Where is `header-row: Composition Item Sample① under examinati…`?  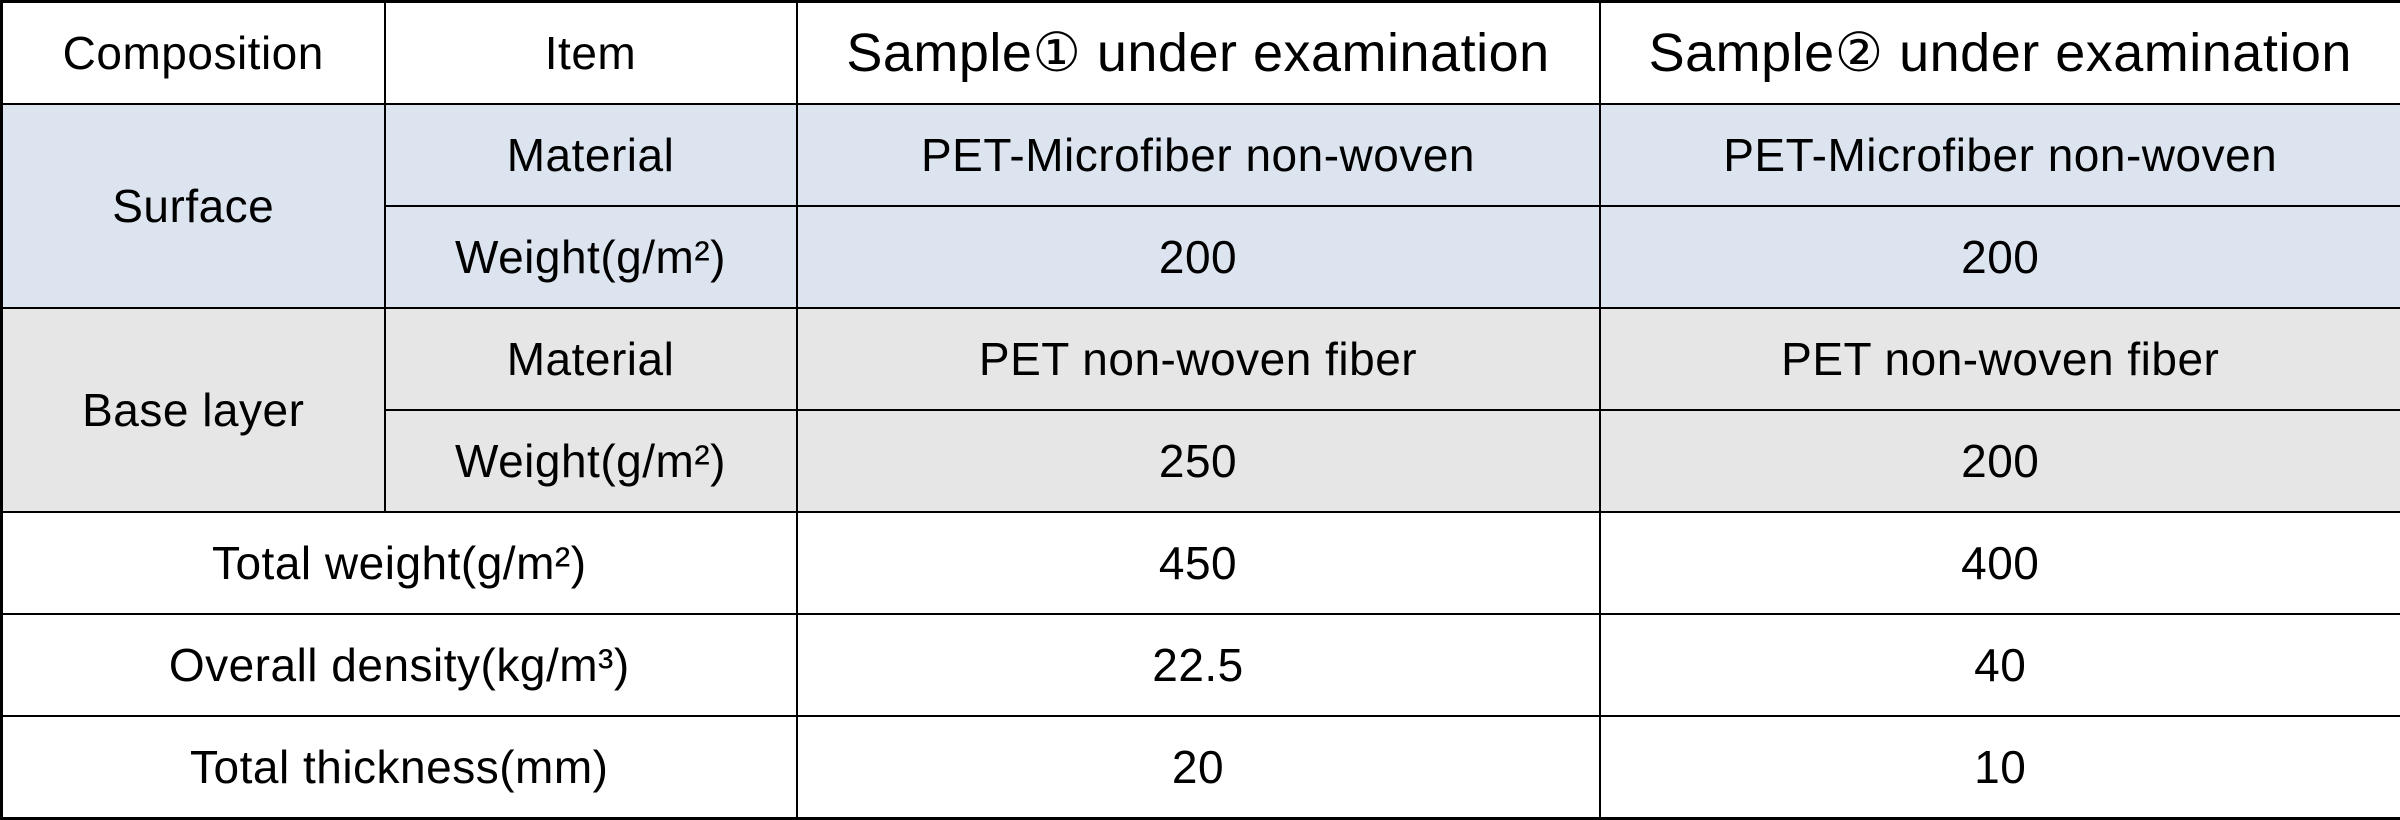 header-row: Composition Item Sample① under examinati… is located at coordinates (1200, 52).